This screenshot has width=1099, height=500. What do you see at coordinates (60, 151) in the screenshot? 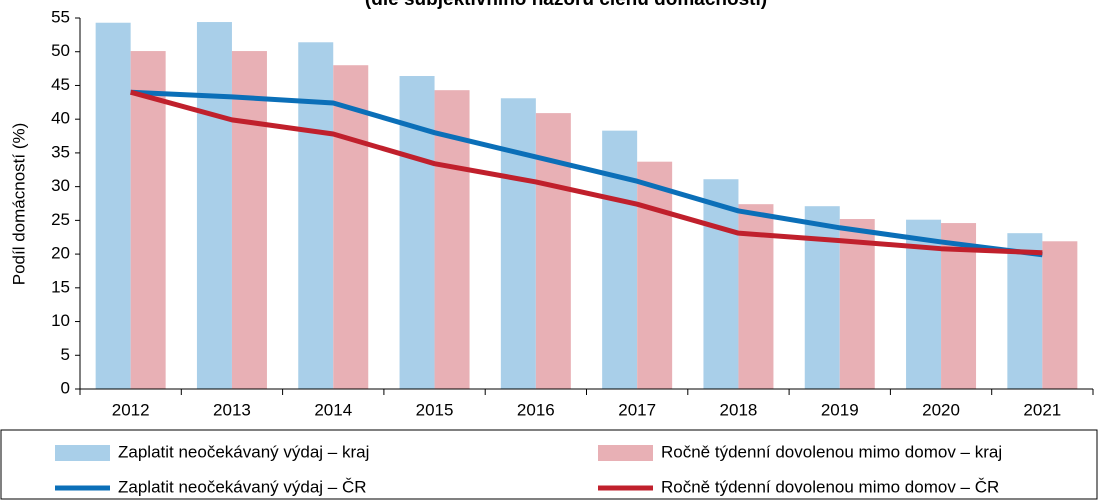
I see `y-tick-label: 35` at bounding box center [60, 151].